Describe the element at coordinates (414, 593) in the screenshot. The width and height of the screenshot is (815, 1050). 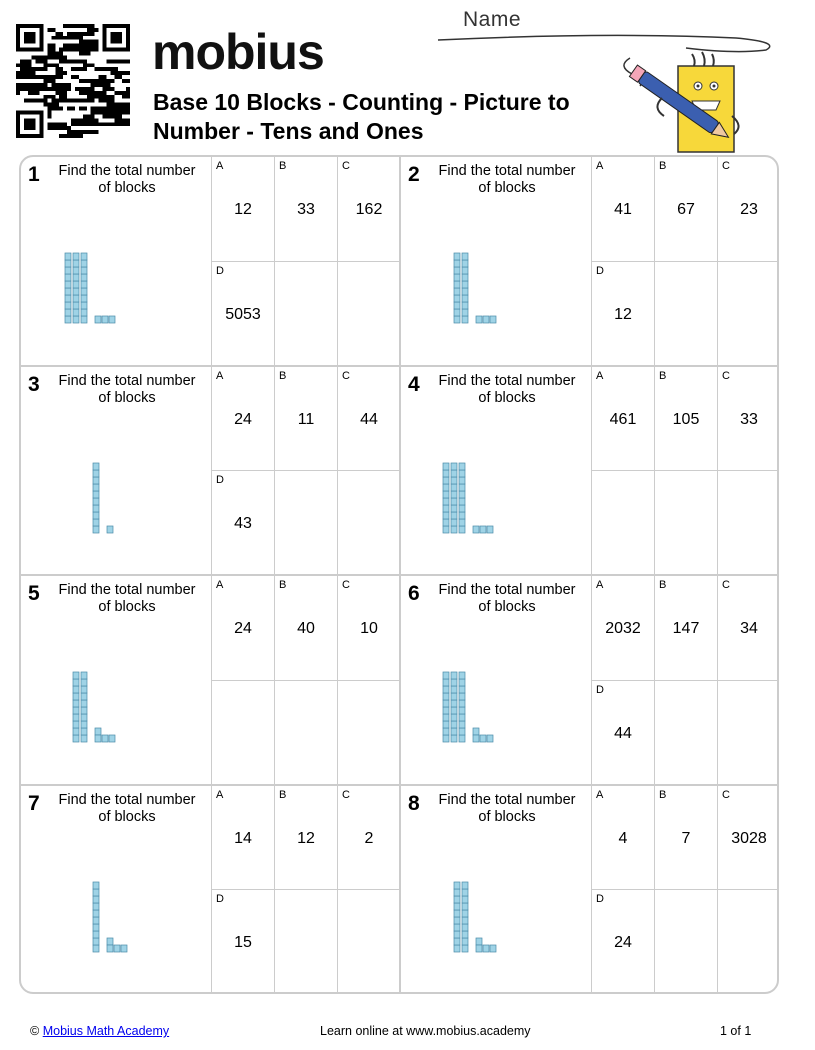
I see `question-number: 6` at that location.